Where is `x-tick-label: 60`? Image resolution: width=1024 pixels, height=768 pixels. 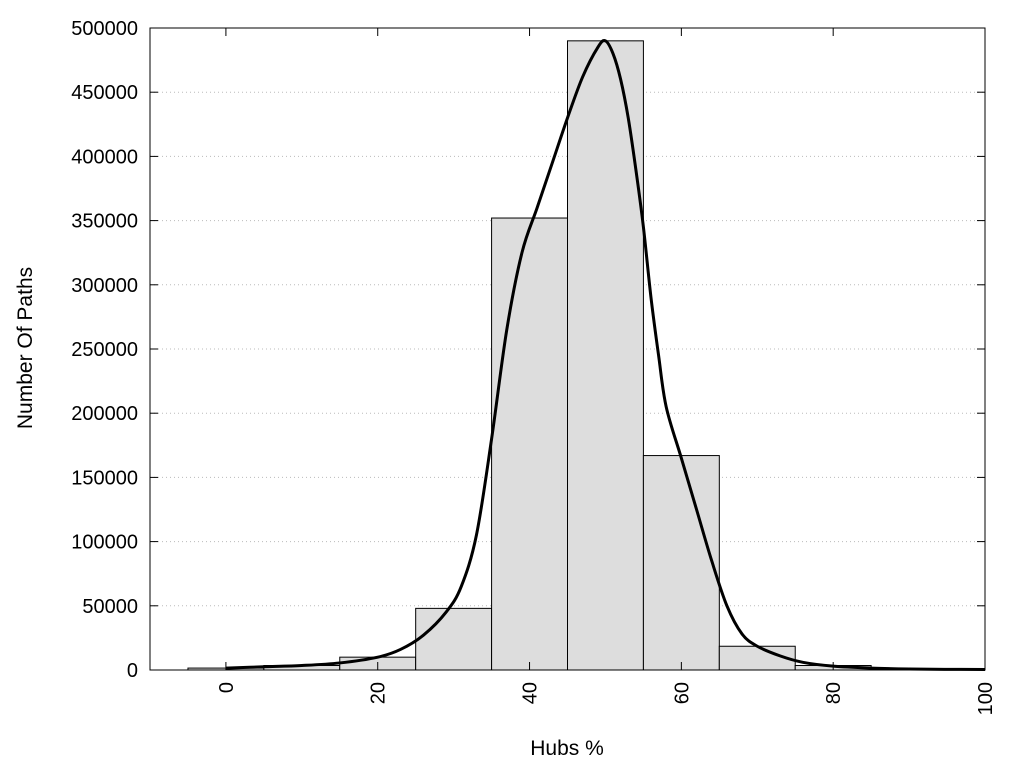
x-tick-label: 60 is located at coordinates (682, 693).